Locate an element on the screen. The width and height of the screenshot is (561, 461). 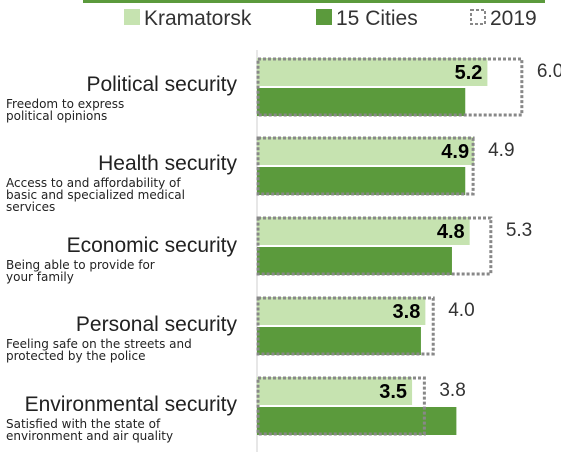
legend-label-2019: 2019 is located at coordinates (513, 18).